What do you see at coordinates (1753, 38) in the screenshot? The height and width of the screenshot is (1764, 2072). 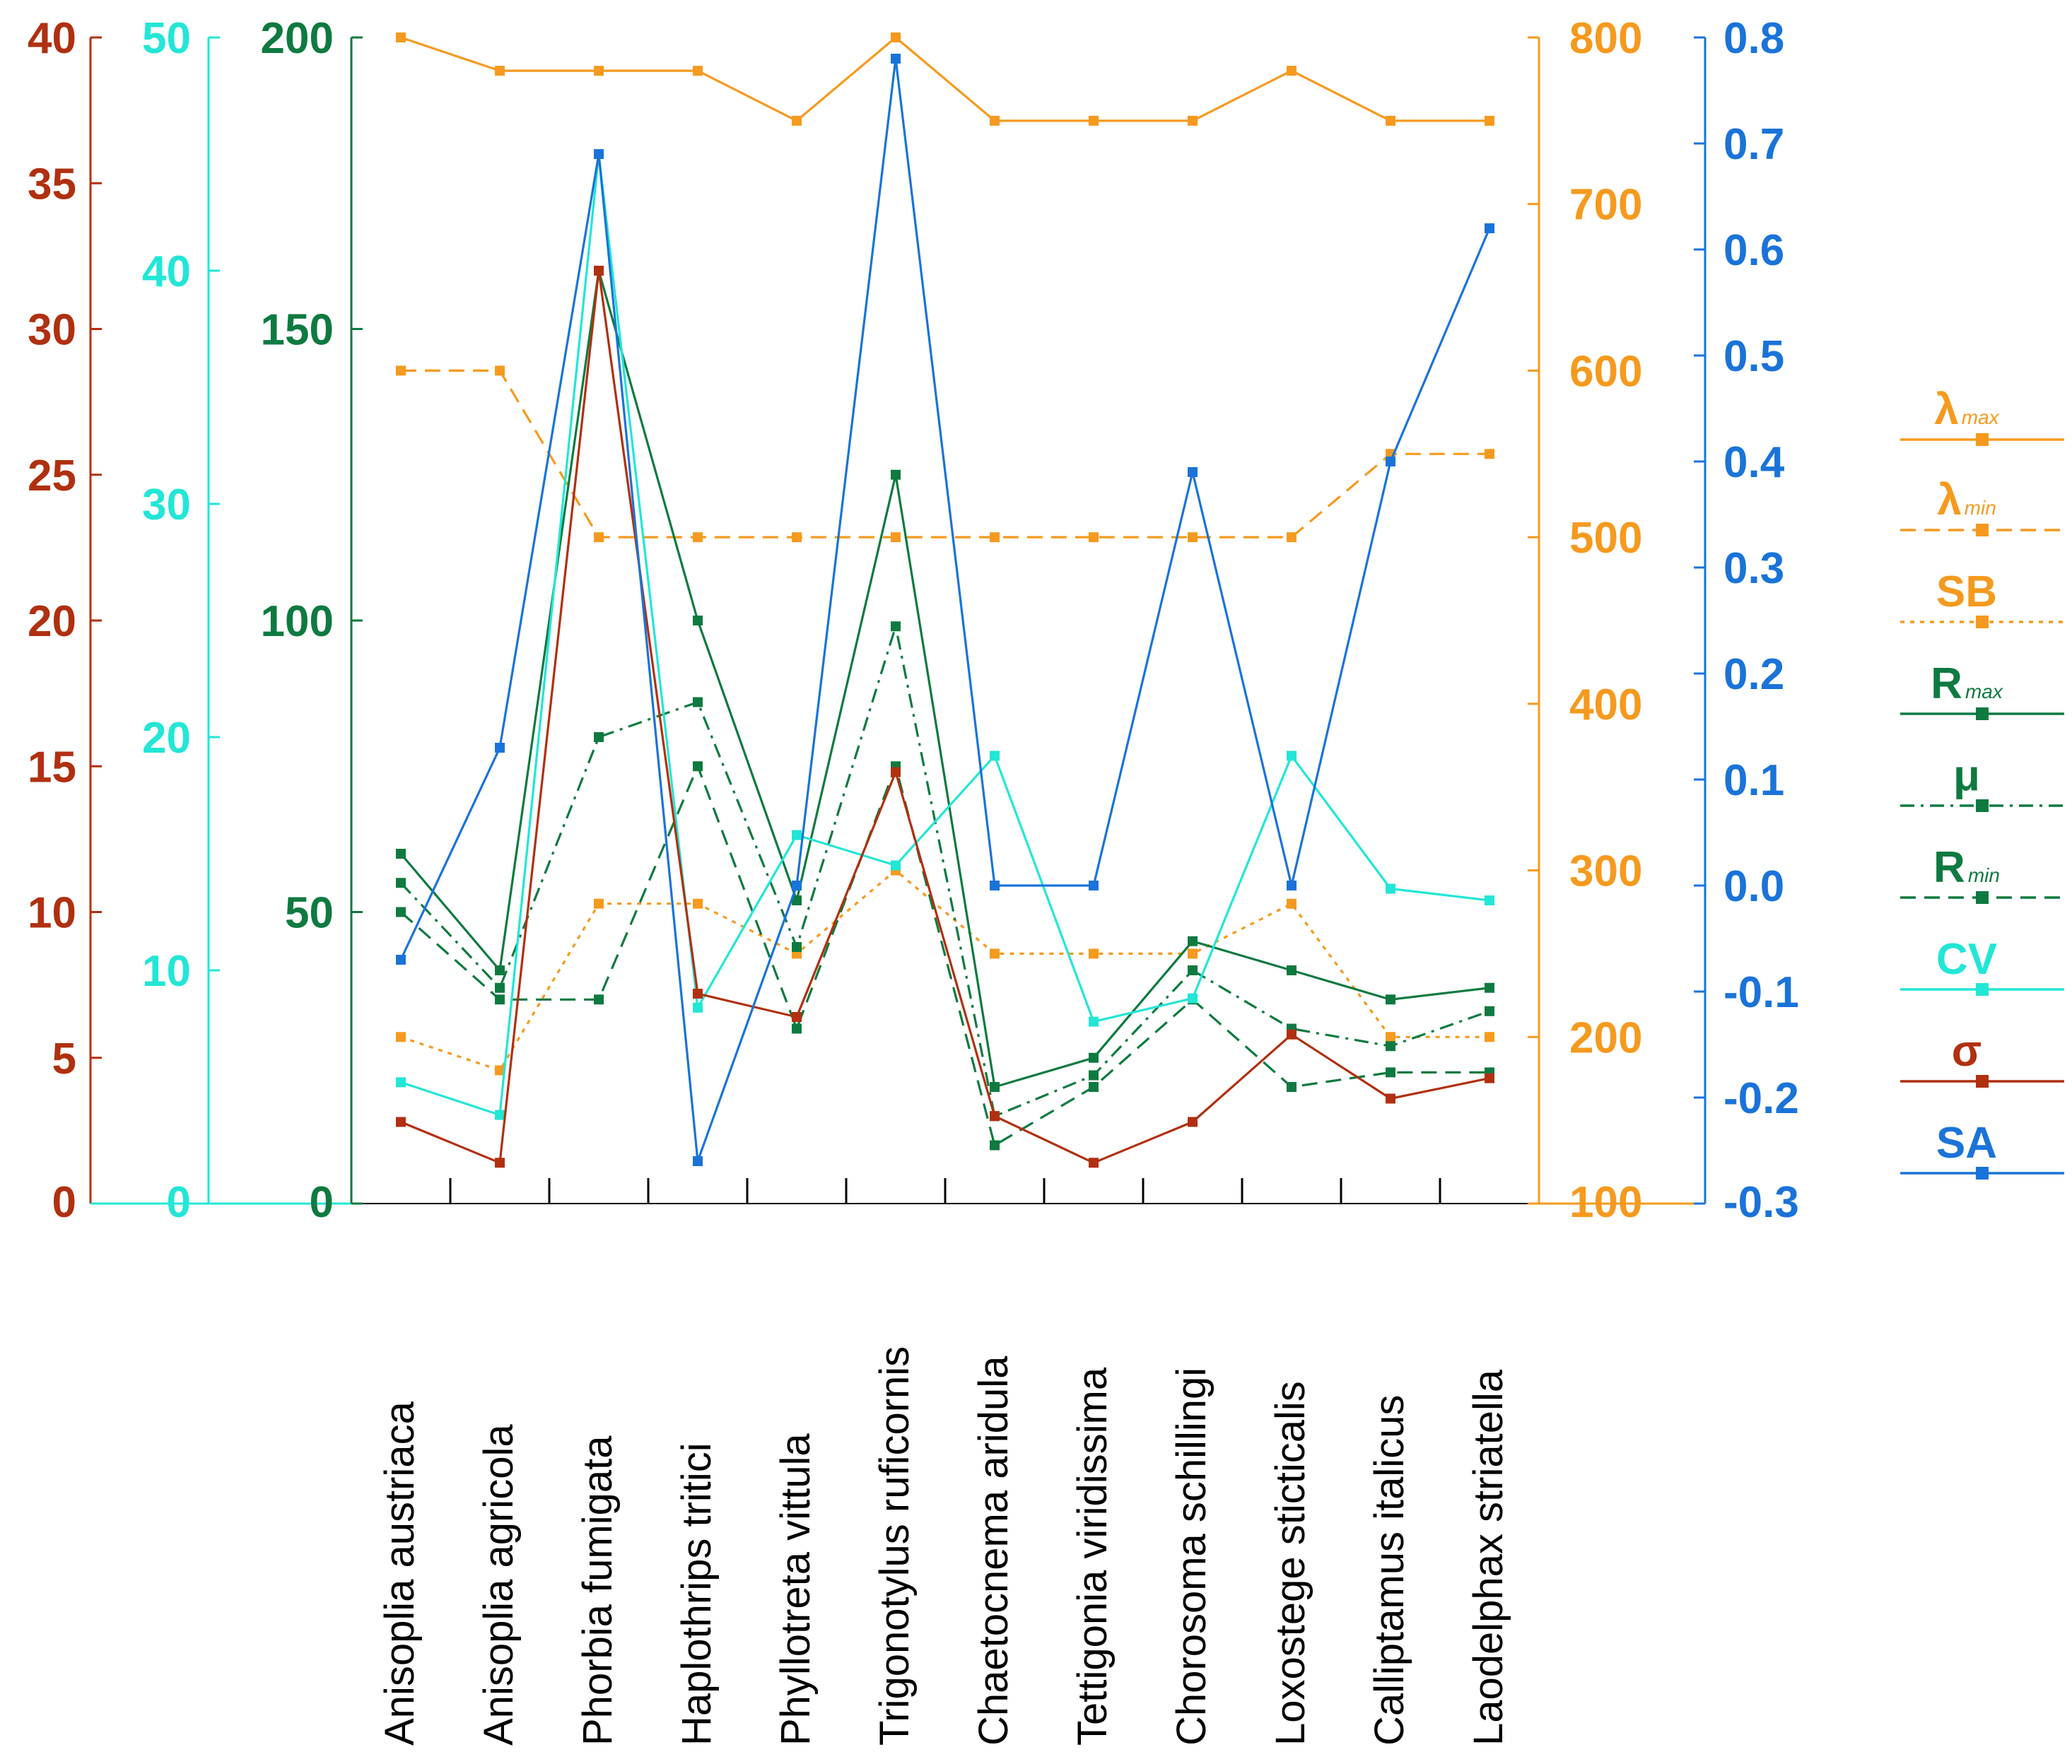 I see `tick-label-sa: 0.8` at bounding box center [1753, 38].